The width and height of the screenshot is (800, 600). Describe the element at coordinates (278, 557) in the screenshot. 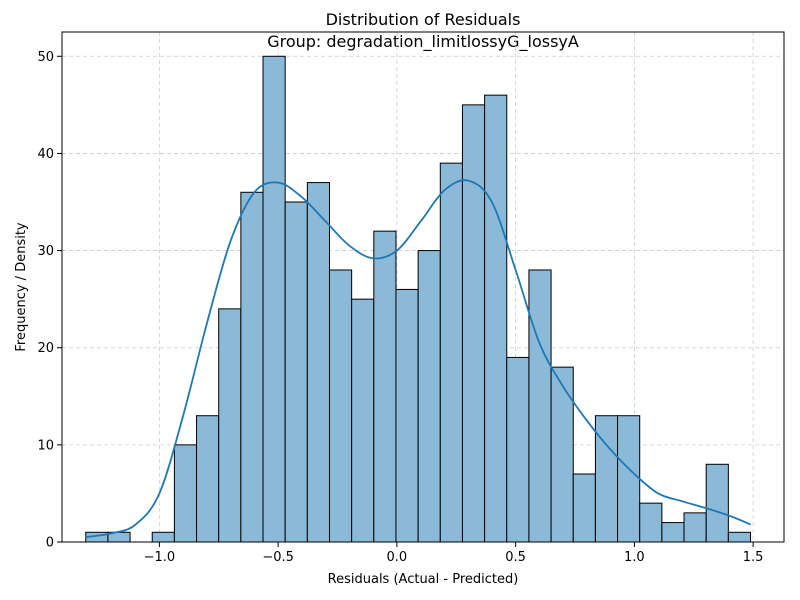

I see `x-tick-label: −0.5` at that location.